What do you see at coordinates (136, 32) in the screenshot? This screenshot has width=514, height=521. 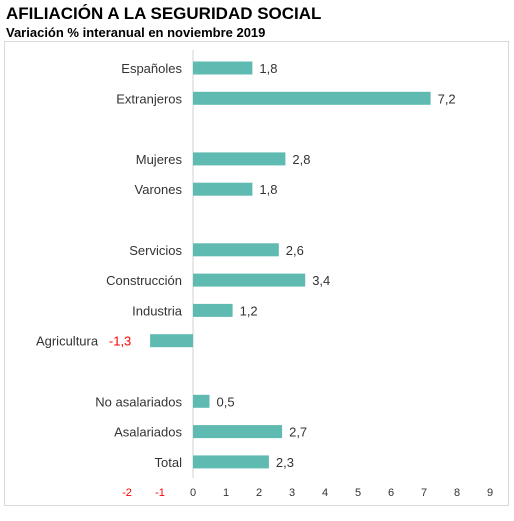 I see `chart-subtitle: Variación % interanual en noviembre 2019` at bounding box center [136, 32].